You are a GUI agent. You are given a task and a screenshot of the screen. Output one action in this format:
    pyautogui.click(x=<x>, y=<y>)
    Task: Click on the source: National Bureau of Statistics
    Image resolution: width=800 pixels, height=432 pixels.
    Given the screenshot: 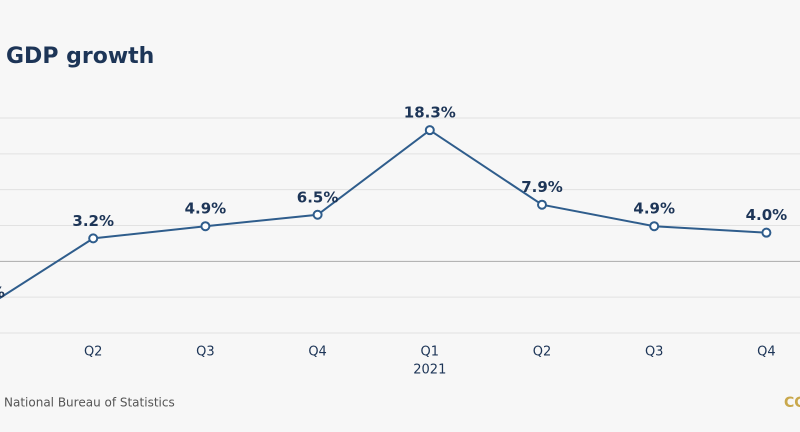 What is the action you would take?
    pyautogui.click(x=89, y=403)
    